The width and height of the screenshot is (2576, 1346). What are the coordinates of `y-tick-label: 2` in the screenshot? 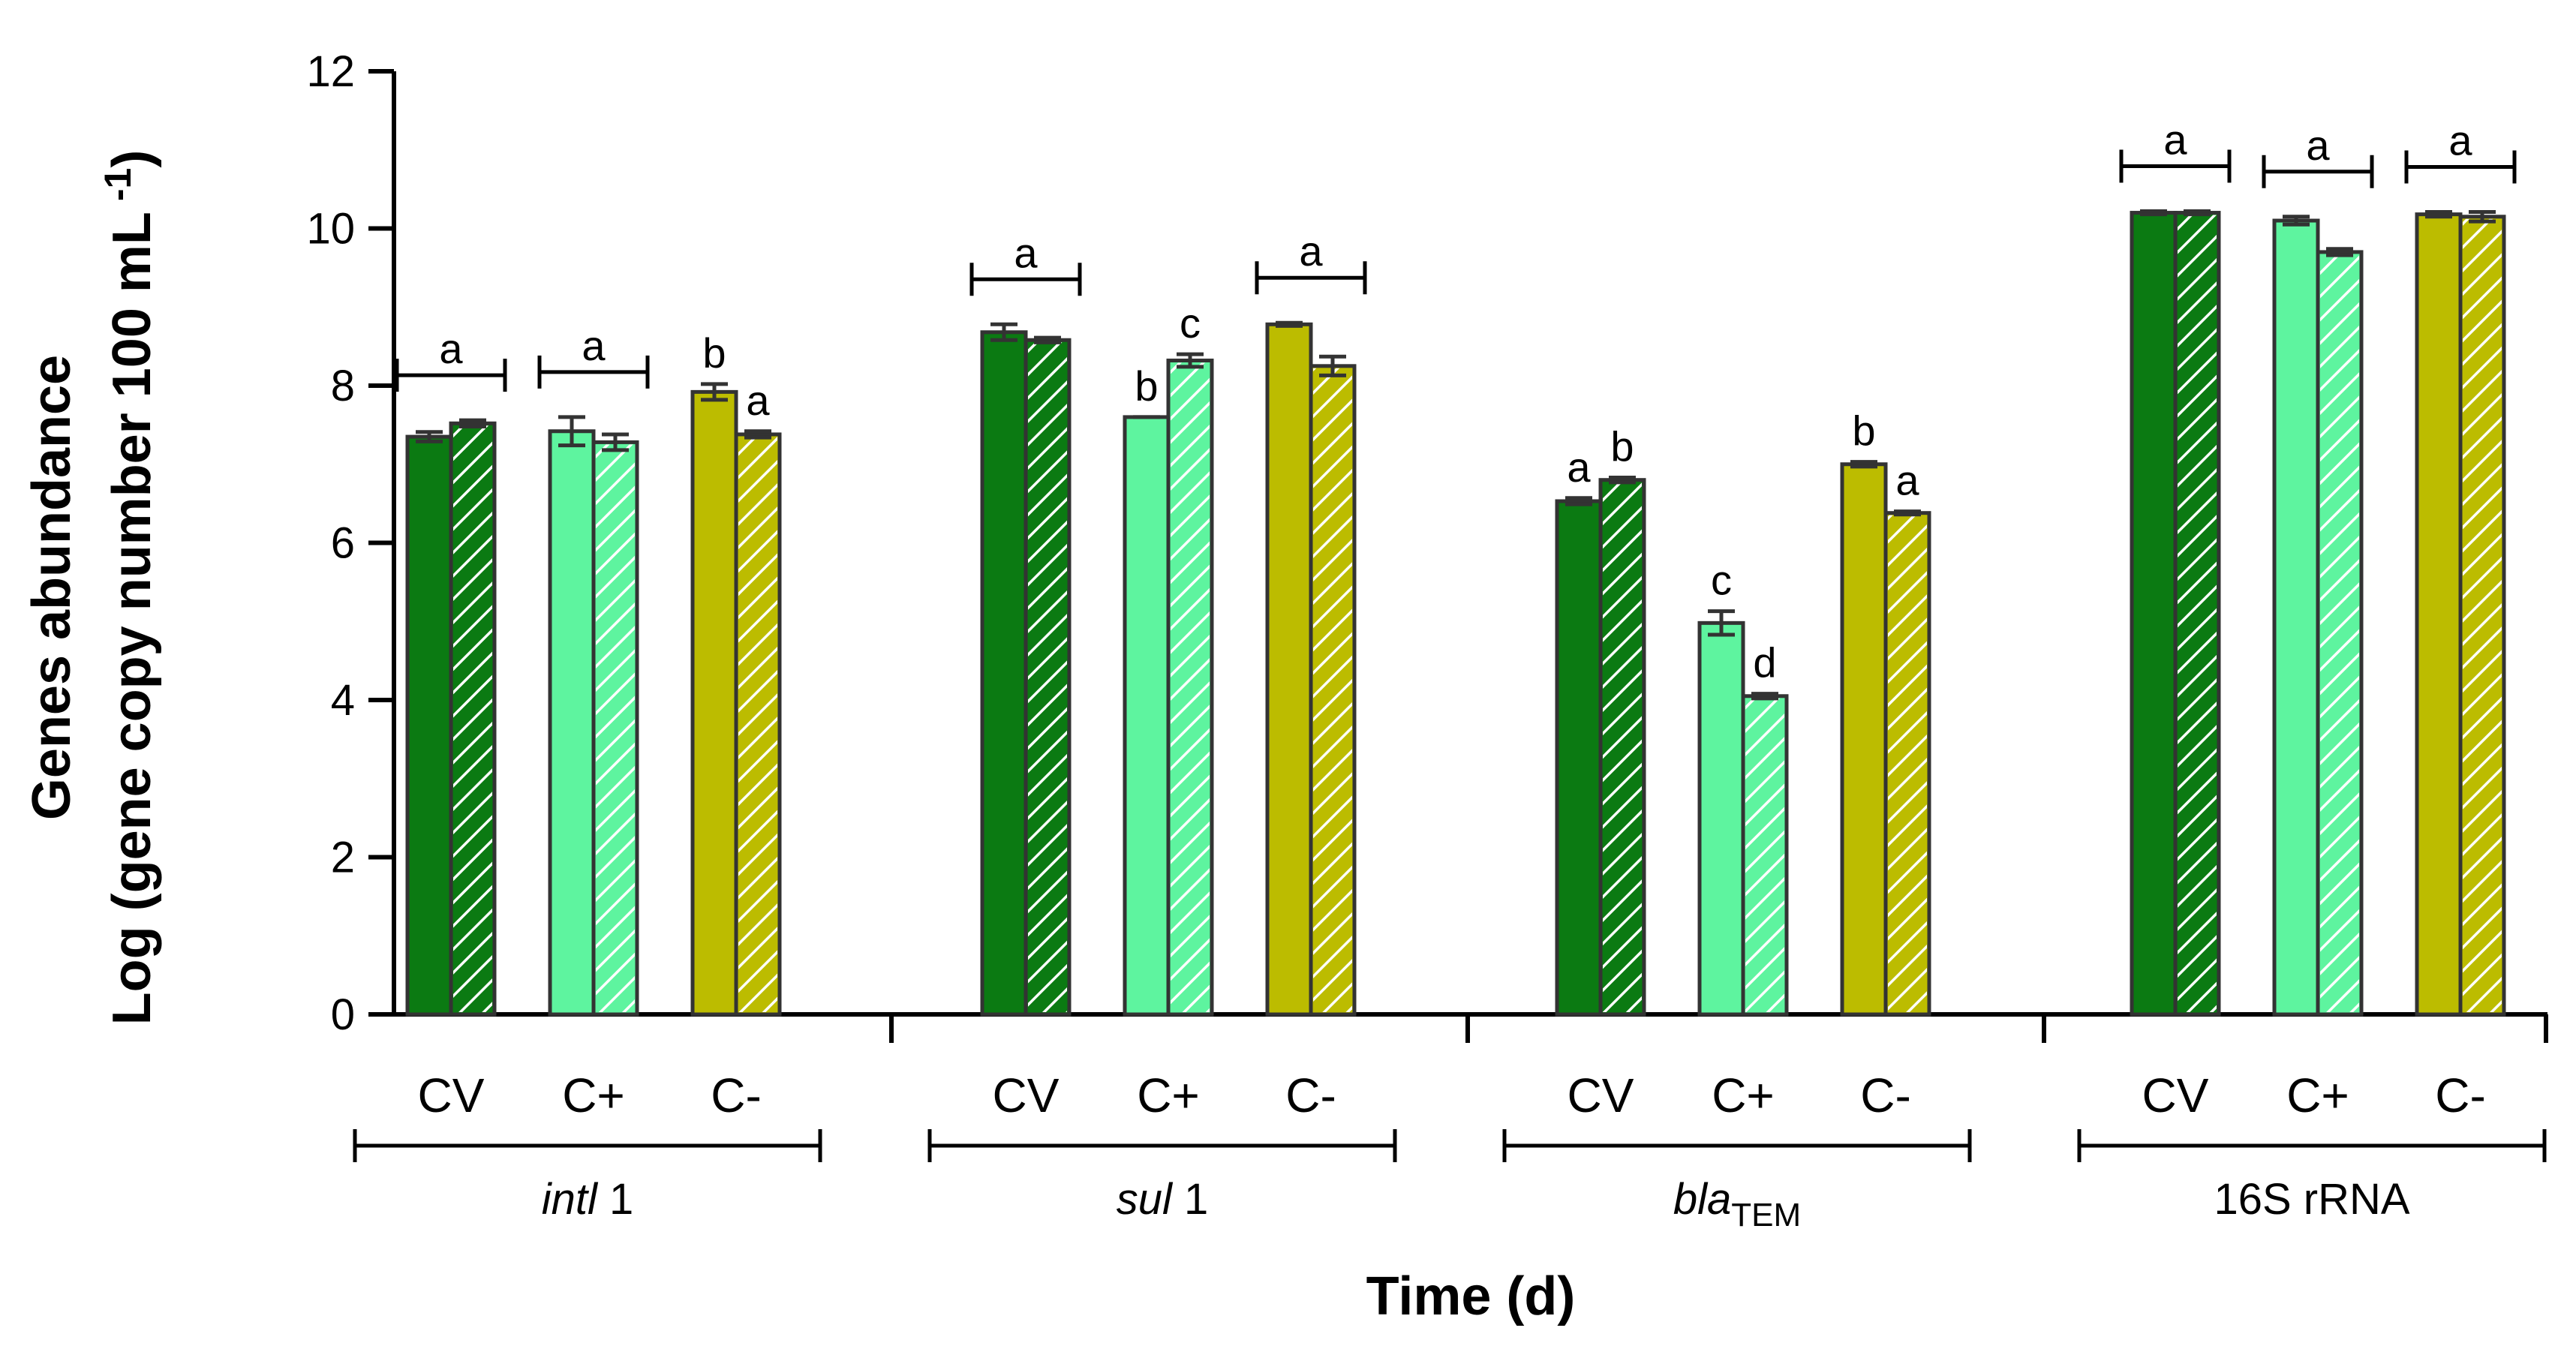 It's located at (343, 858).